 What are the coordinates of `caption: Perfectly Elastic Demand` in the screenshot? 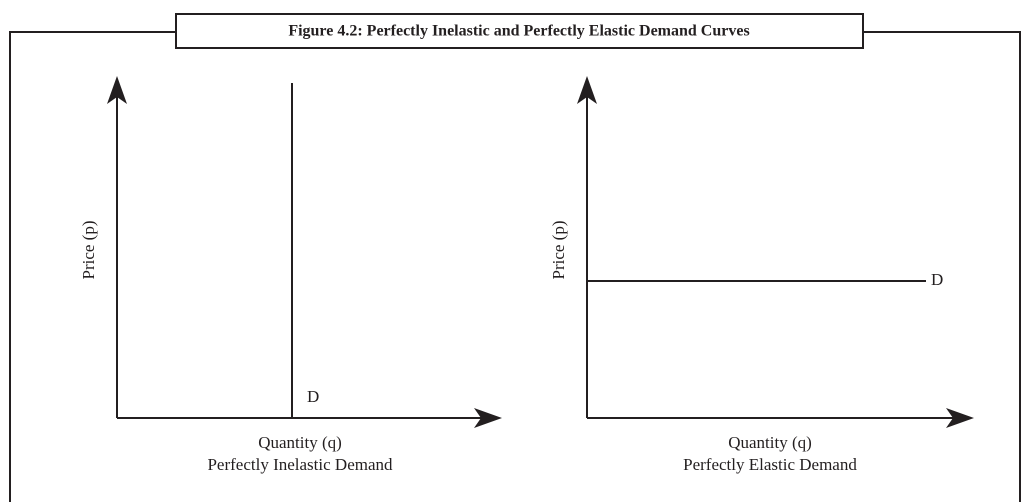 It's located at (770, 464).